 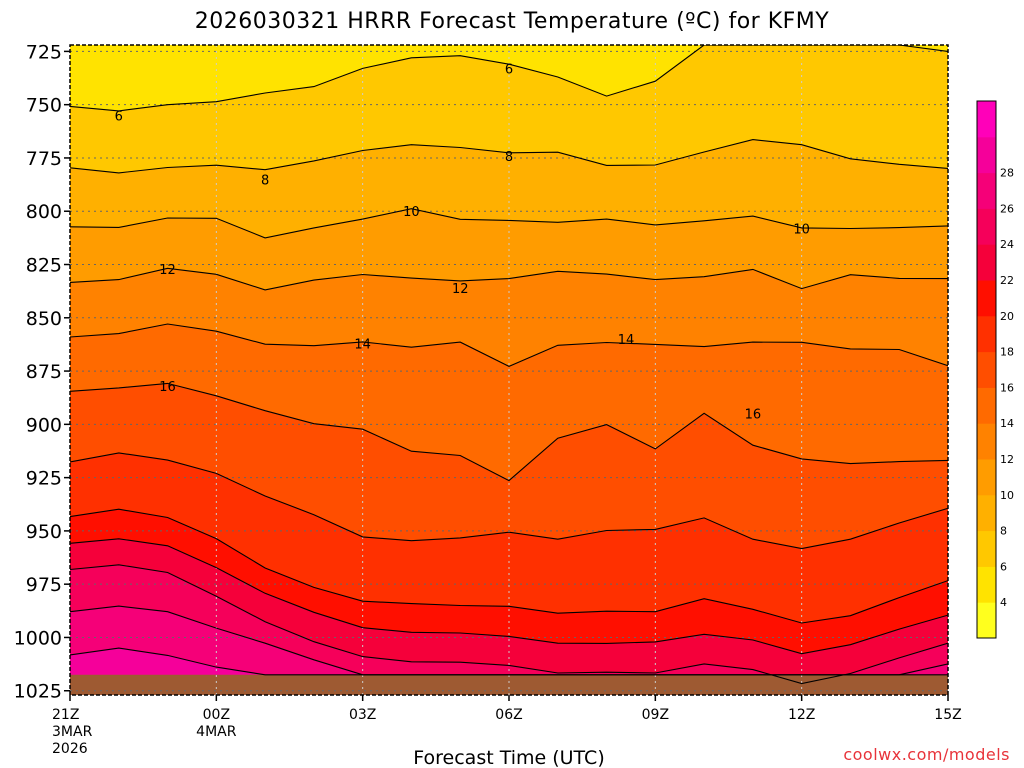 I want to click on colorbar-tick-label-6: 6, so click(x=1003, y=566).